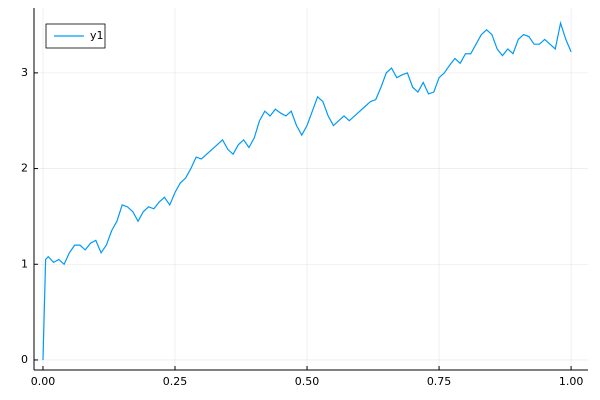  What do you see at coordinates (97, 35) in the screenshot?
I see `legend-label: y1` at bounding box center [97, 35].